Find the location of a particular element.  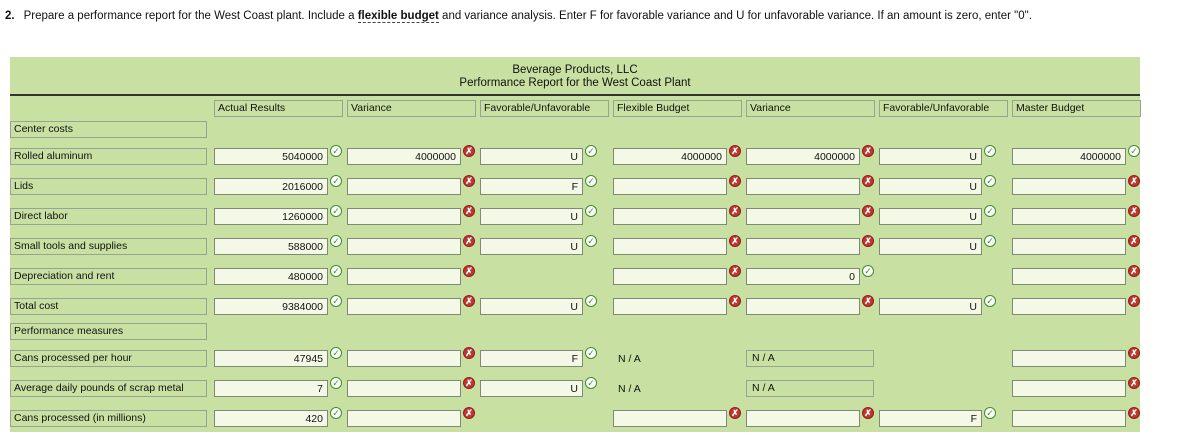

report-table-row: Lids ✓ ✗ ✓ ✗ ✗ ✓ ✗ is located at coordinates (575, 185).